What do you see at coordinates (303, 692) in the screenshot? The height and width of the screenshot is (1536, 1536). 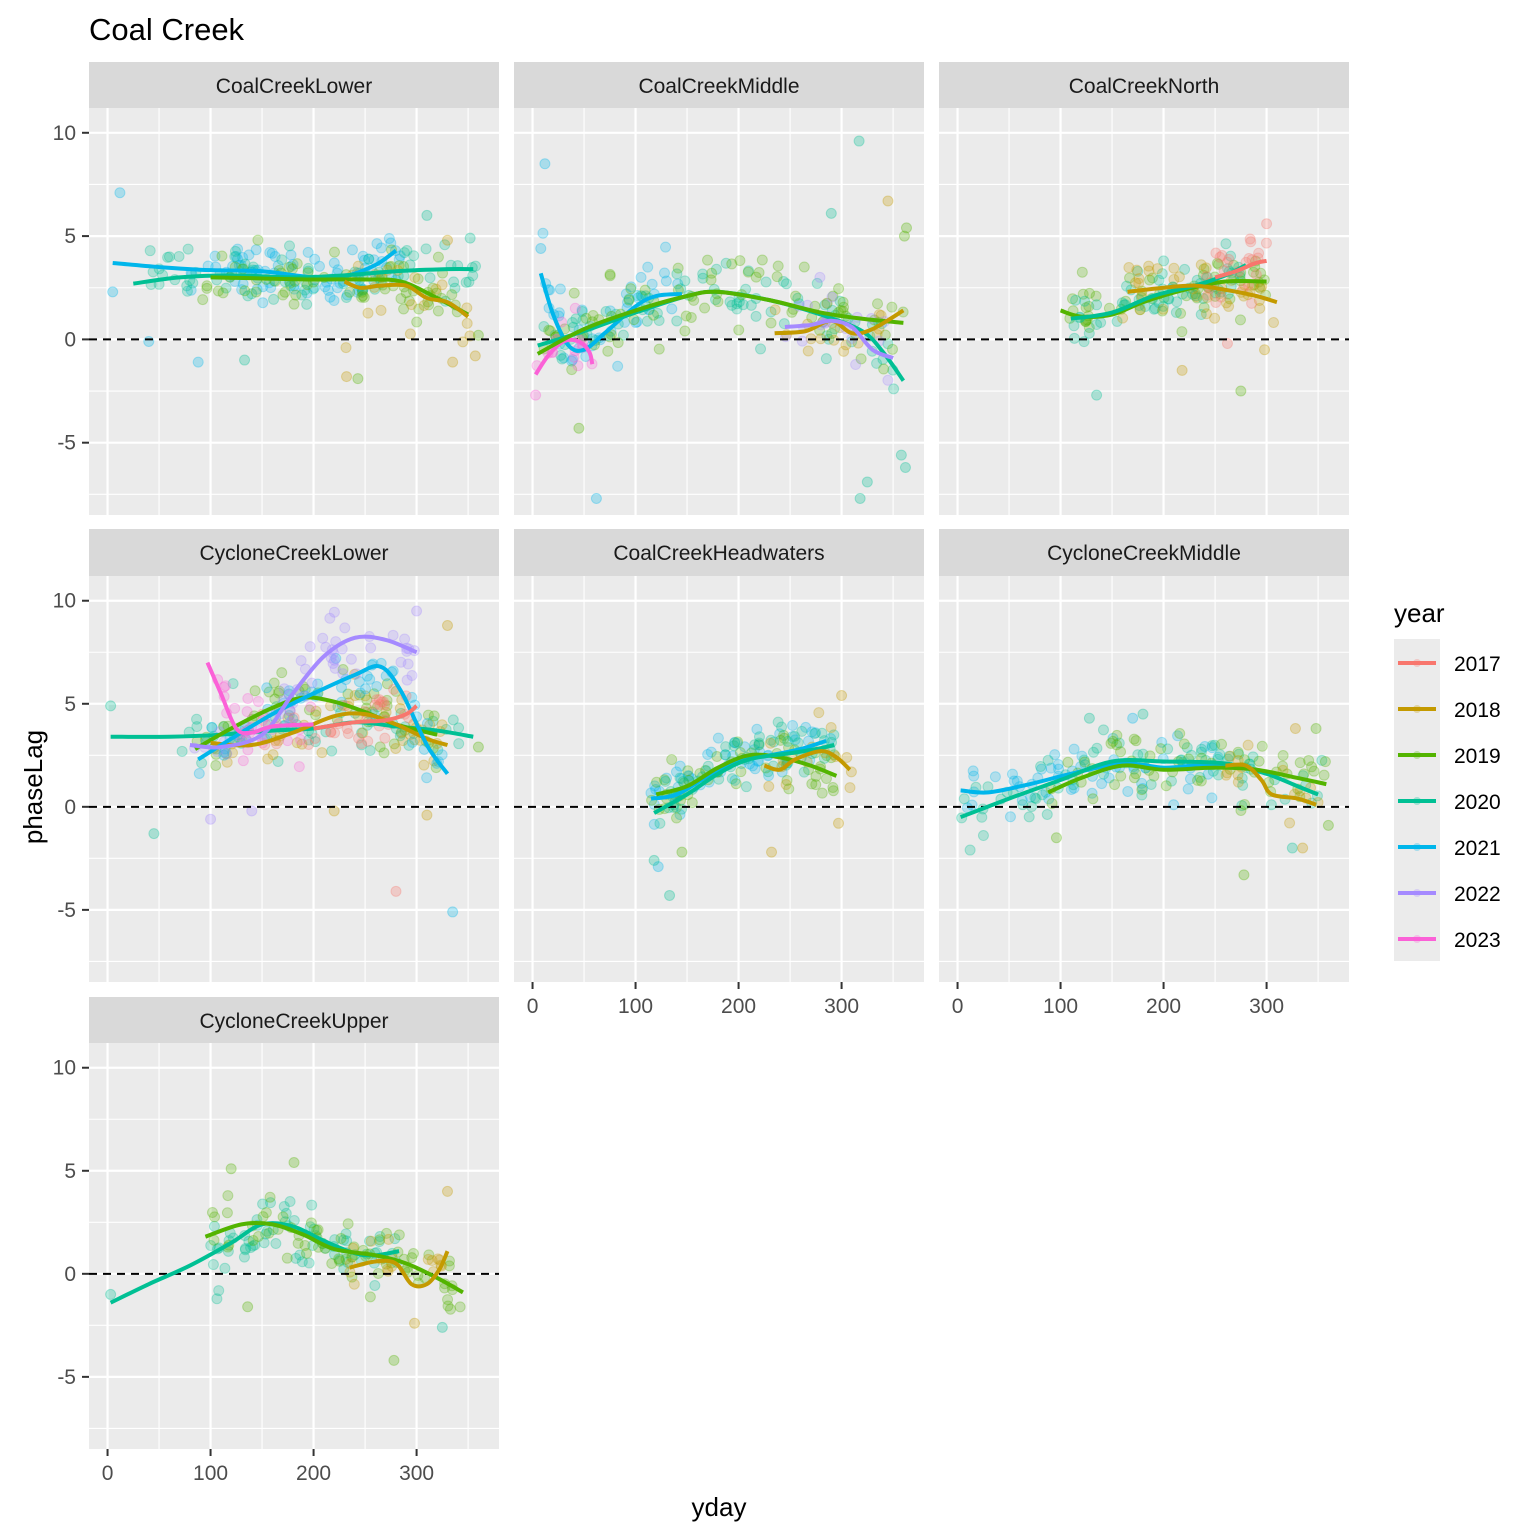 I see `smooth-line-2022` at bounding box center [303, 692].